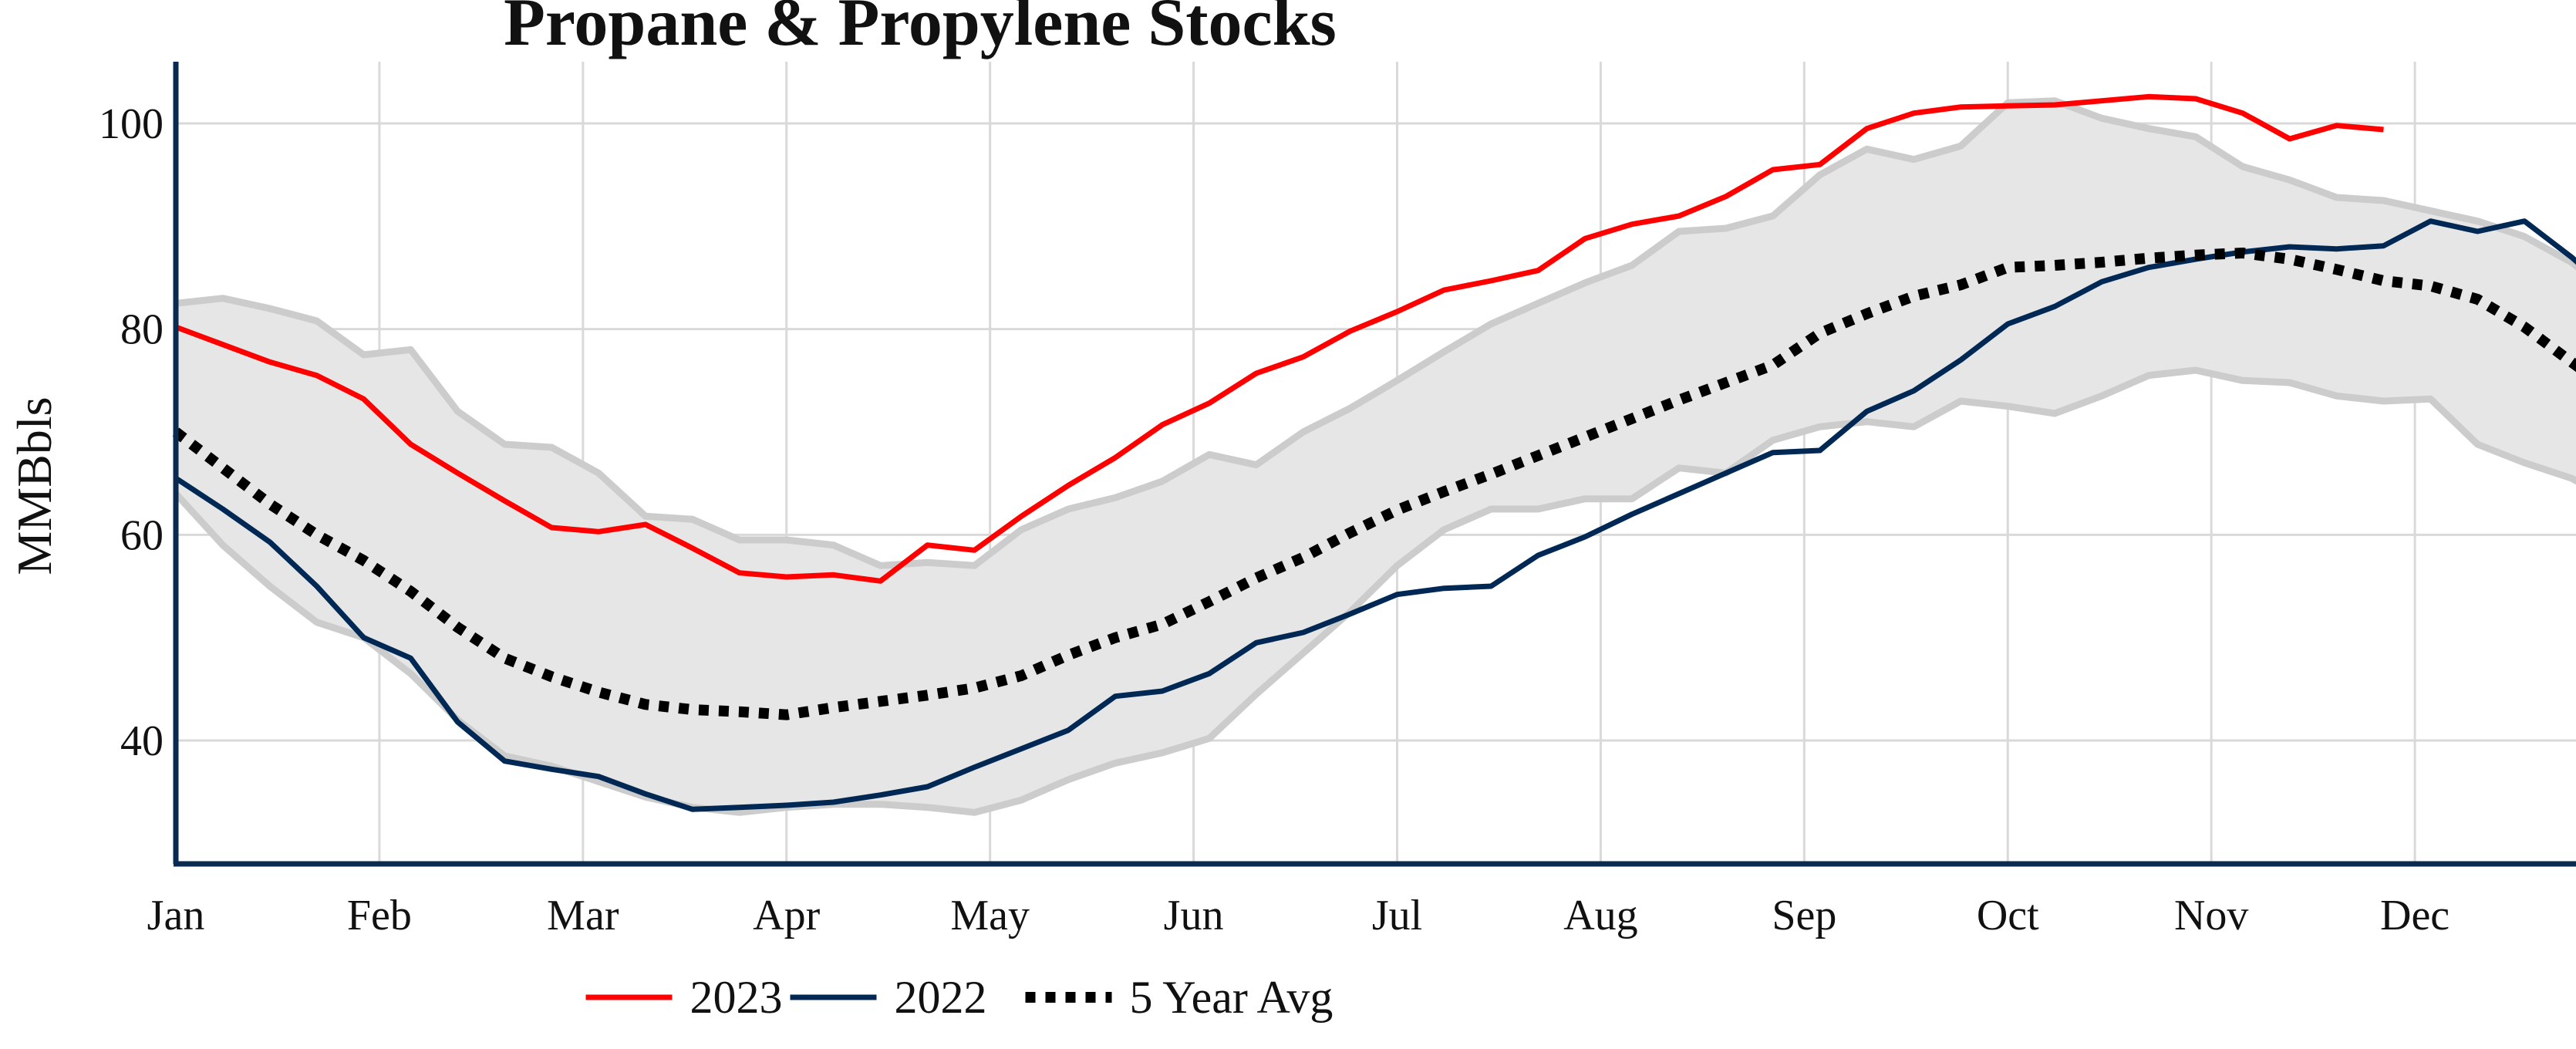 Image resolution: width=2576 pixels, height=1049 pixels. What do you see at coordinates (142, 535) in the screenshot?
I see `y-tick-label: 60` at bounding box center [142, 535].